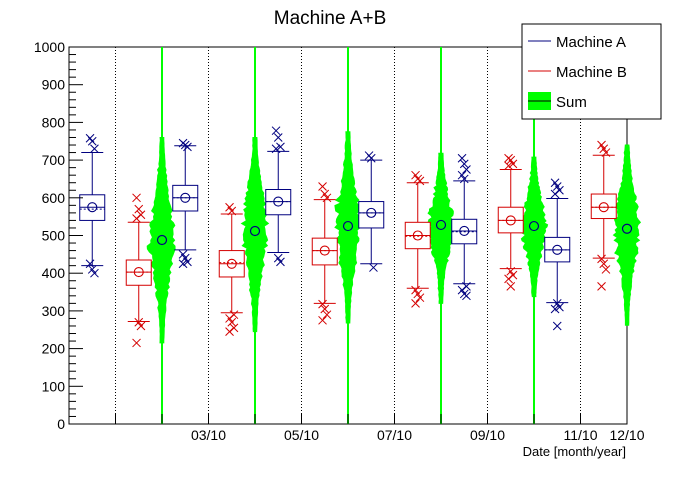 This screenshot has height=477, width=696. I want to click on y-tick-label: 100, so click(54, 386).